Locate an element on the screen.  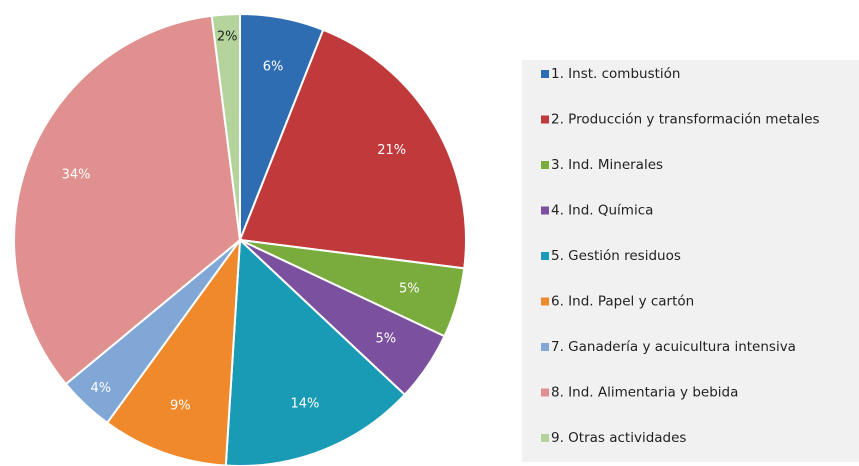
legend-label: 5. Gestión residuos is located at coordinates (616, 256).